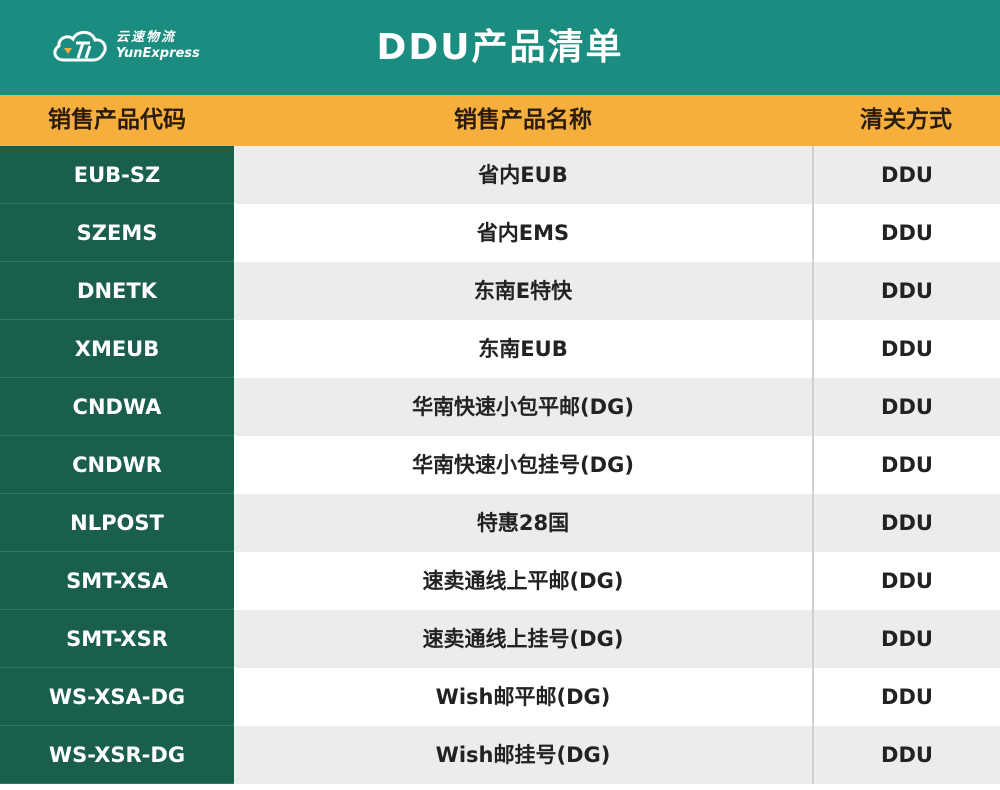 The image size is (1000, 790). I want to click on logo-cn-text: 云速物流, so click(146, 37).